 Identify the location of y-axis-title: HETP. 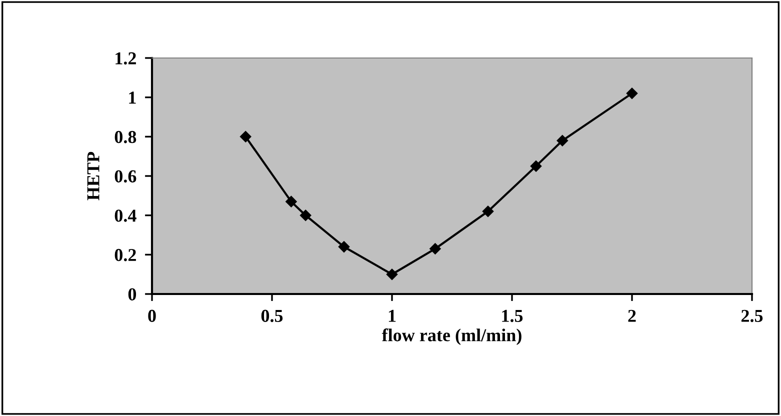
(93, 176).